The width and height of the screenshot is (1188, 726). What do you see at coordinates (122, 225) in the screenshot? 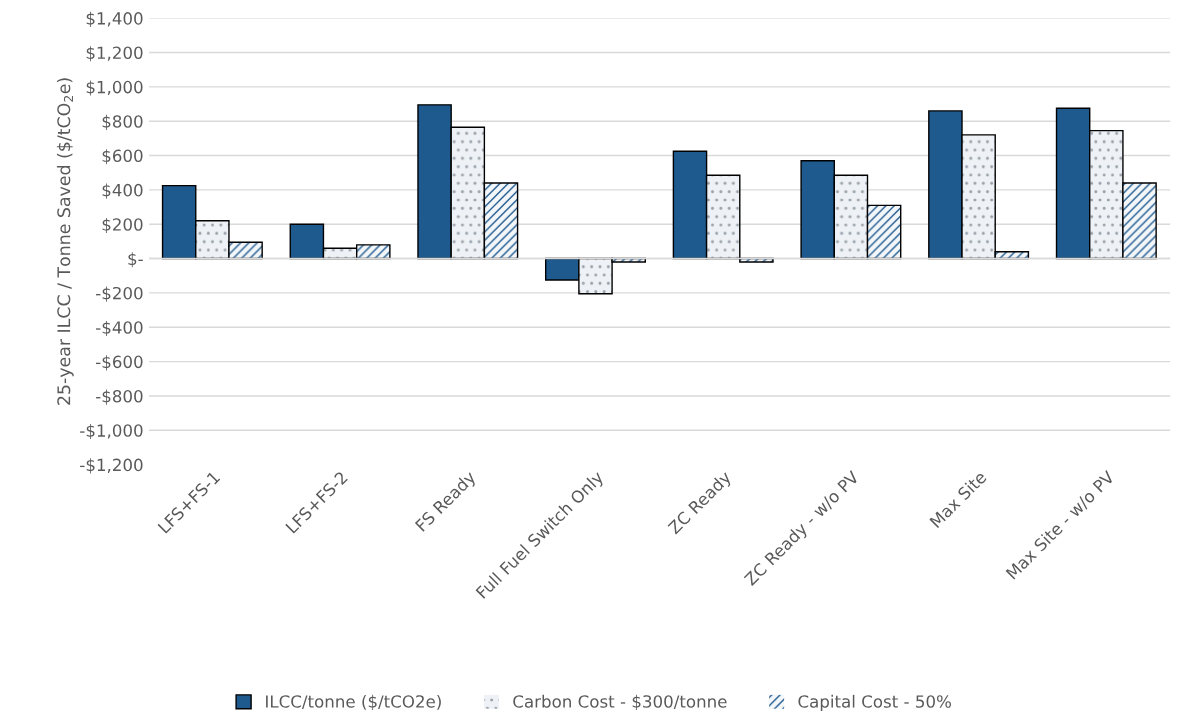
I see `y-tick-label: $200` at bounding box center [122, 225].